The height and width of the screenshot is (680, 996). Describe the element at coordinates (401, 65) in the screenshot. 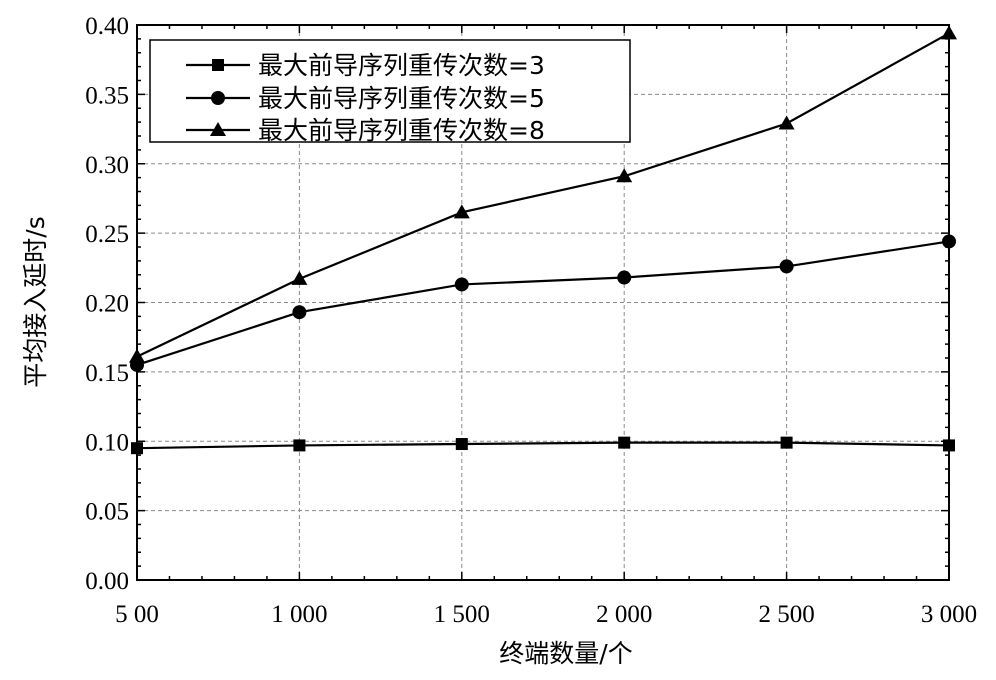

I see `legend-label: 最大前导序列重传次数=3` at that location.